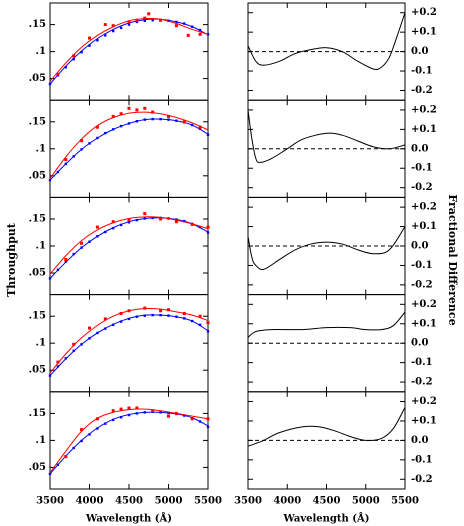  Describe the element at coordinates (90, 501) in the screenshot. I see `x-tick-label: 4000` at that location.